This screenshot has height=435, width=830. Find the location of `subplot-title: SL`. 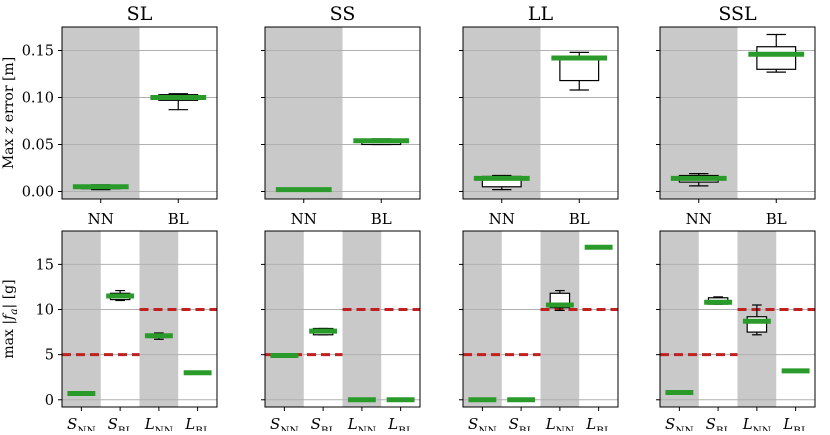

subplot-title: SL is located at coordinates (140, 14).